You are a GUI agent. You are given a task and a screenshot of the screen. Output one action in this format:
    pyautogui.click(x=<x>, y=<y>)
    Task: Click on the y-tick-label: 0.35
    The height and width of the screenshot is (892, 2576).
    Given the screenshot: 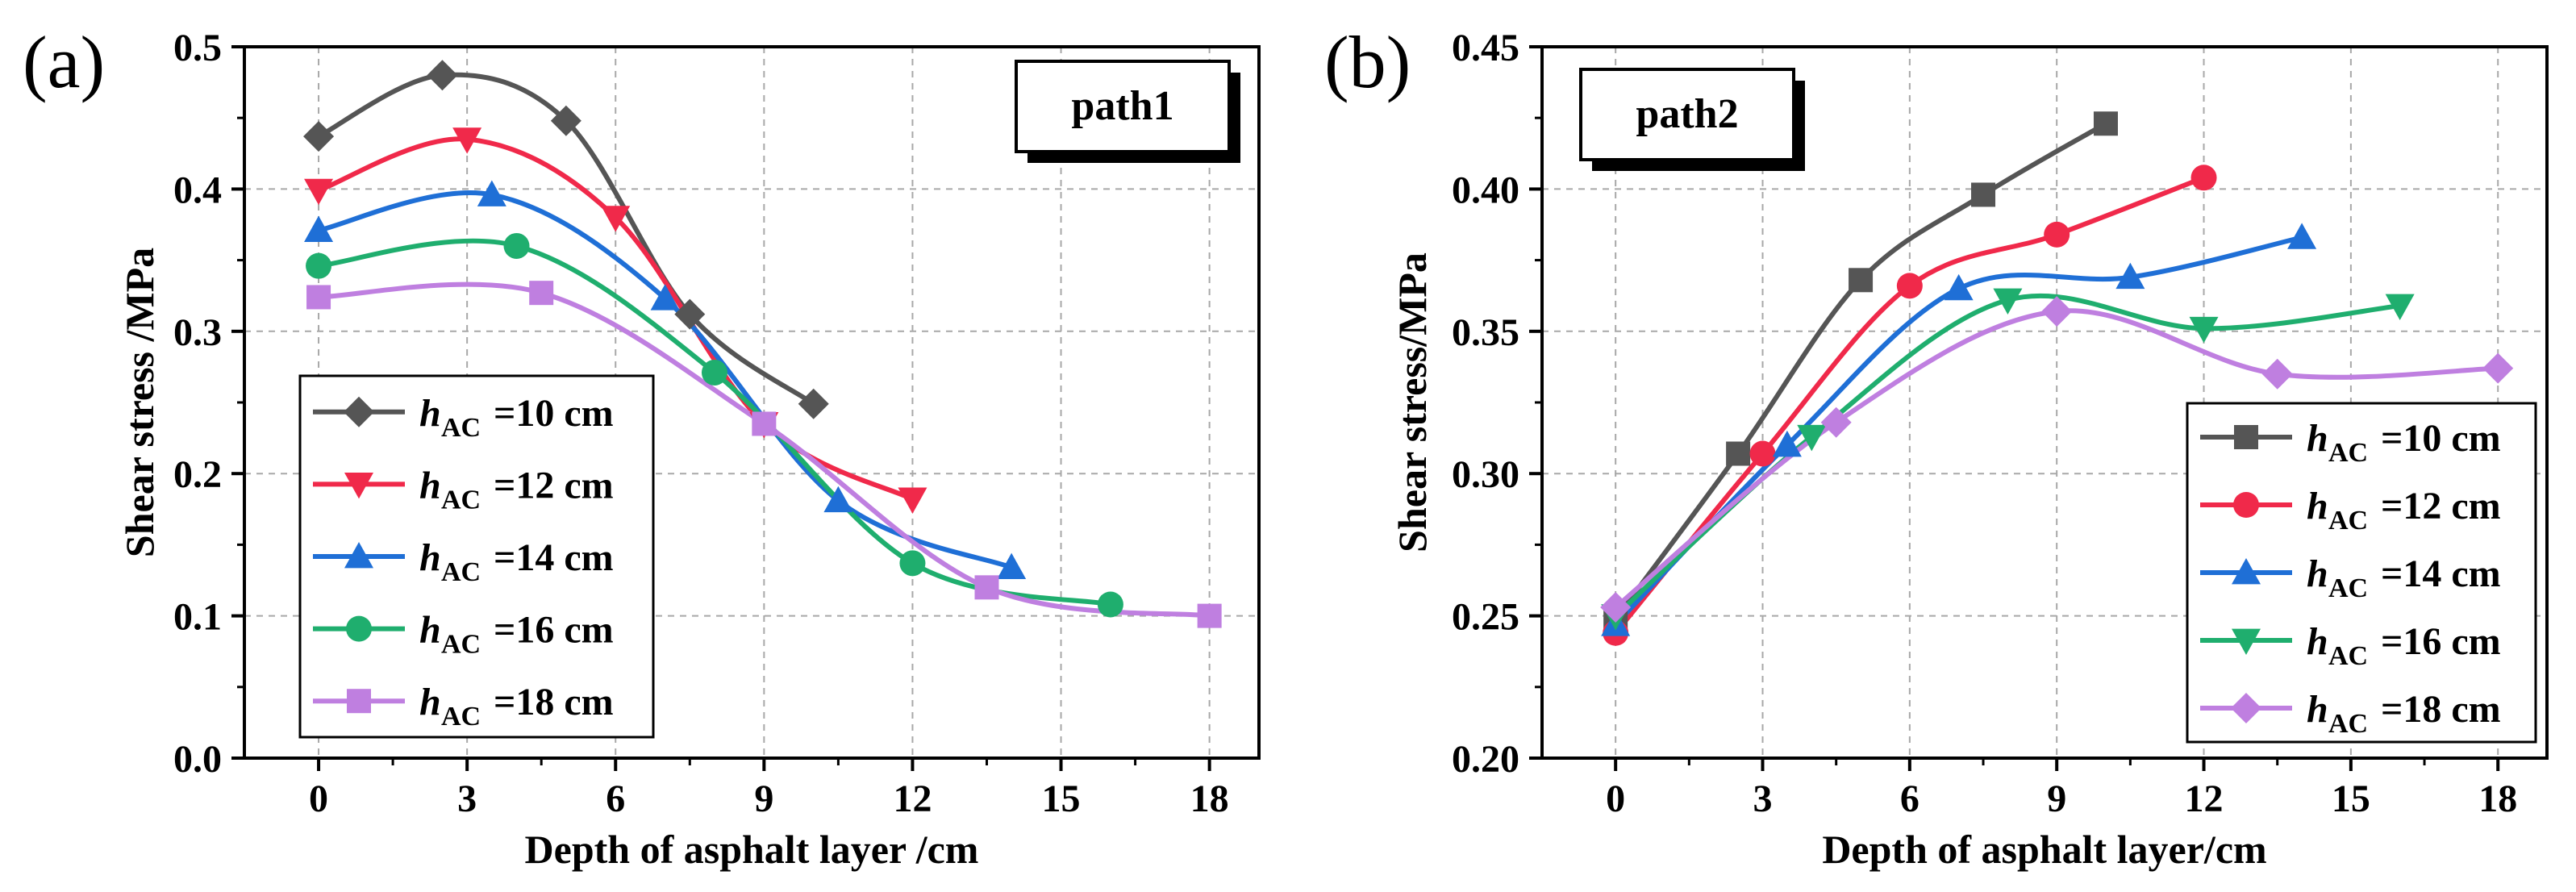 What is the action you would take?
    pyautogui.click(x=1485, y=332)
    